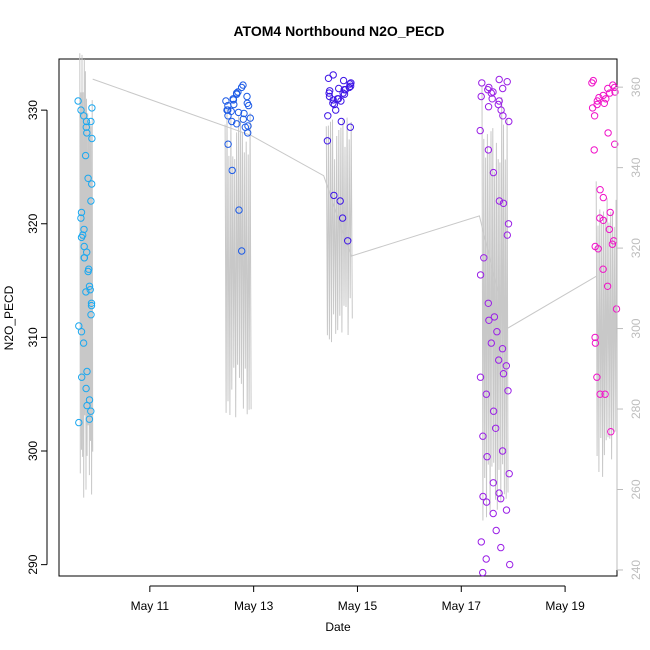 The height and width of the screenshot is (650, 650). What do you see at coordinates (9, 317) in the screenshot?
I see `y-axis-label: N2O_PECD` at bounding box center [9, 317].